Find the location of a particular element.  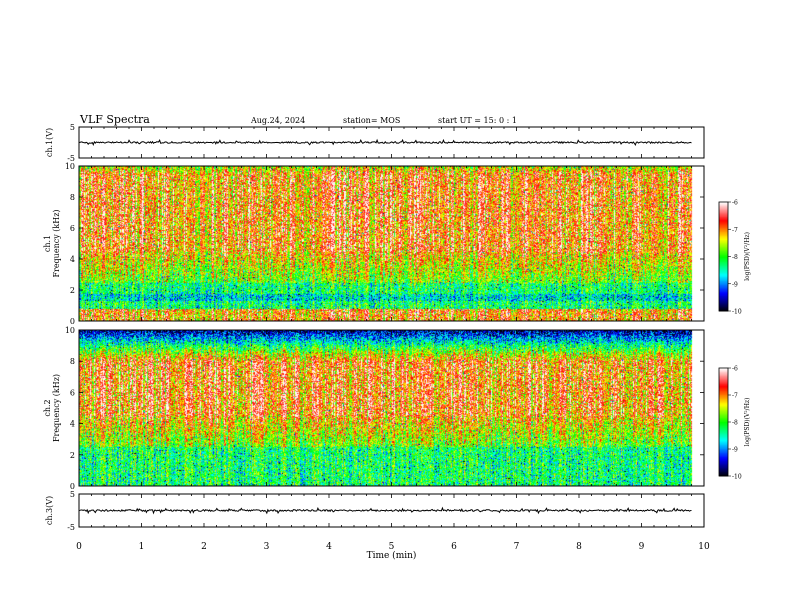

y-tick-label: 10 is located at coordinates (70, 166).